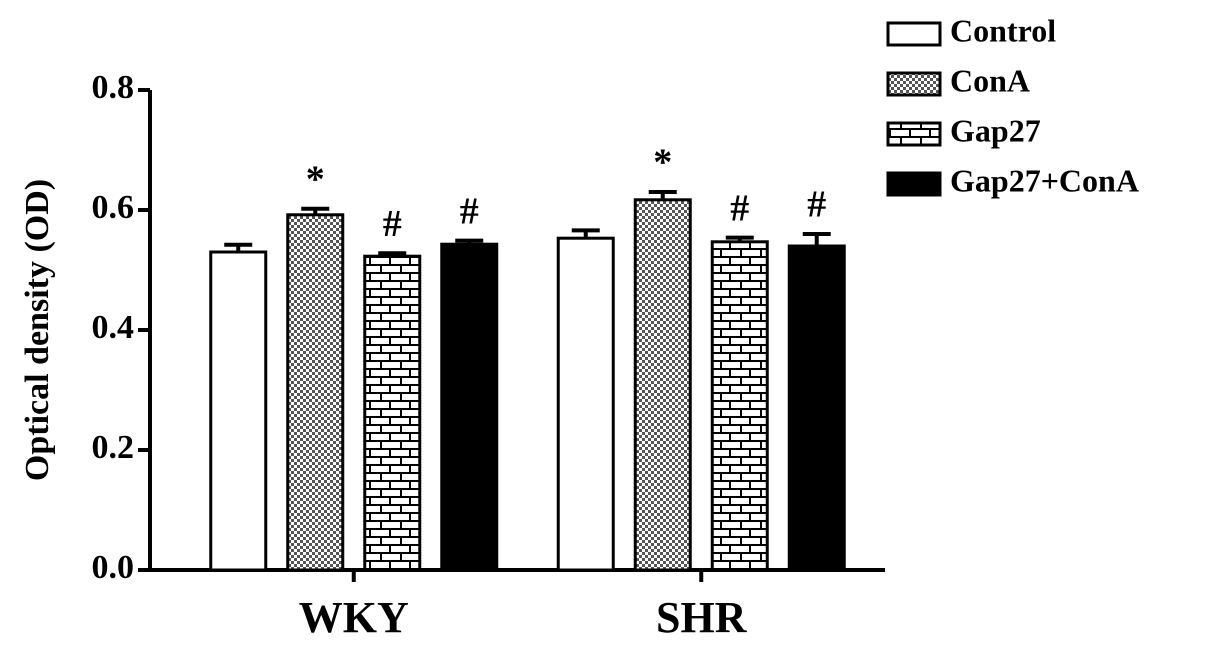 This screenshot has height=652, width=1205. Describe the element at coordinates (113, 447) in the screenshot. I see `y-tick-label: 0.2` at that location.